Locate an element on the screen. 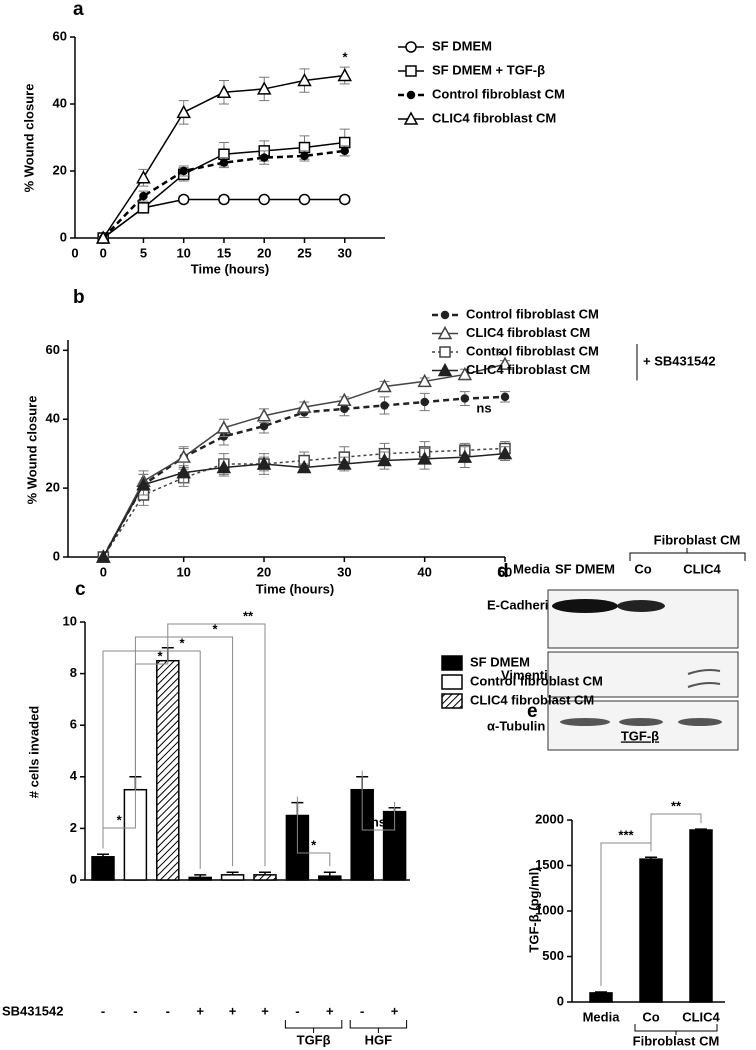 The width and height of the screenshot is (756, 1050). x-tick-label: 15 is located at coordinates (224, 252).